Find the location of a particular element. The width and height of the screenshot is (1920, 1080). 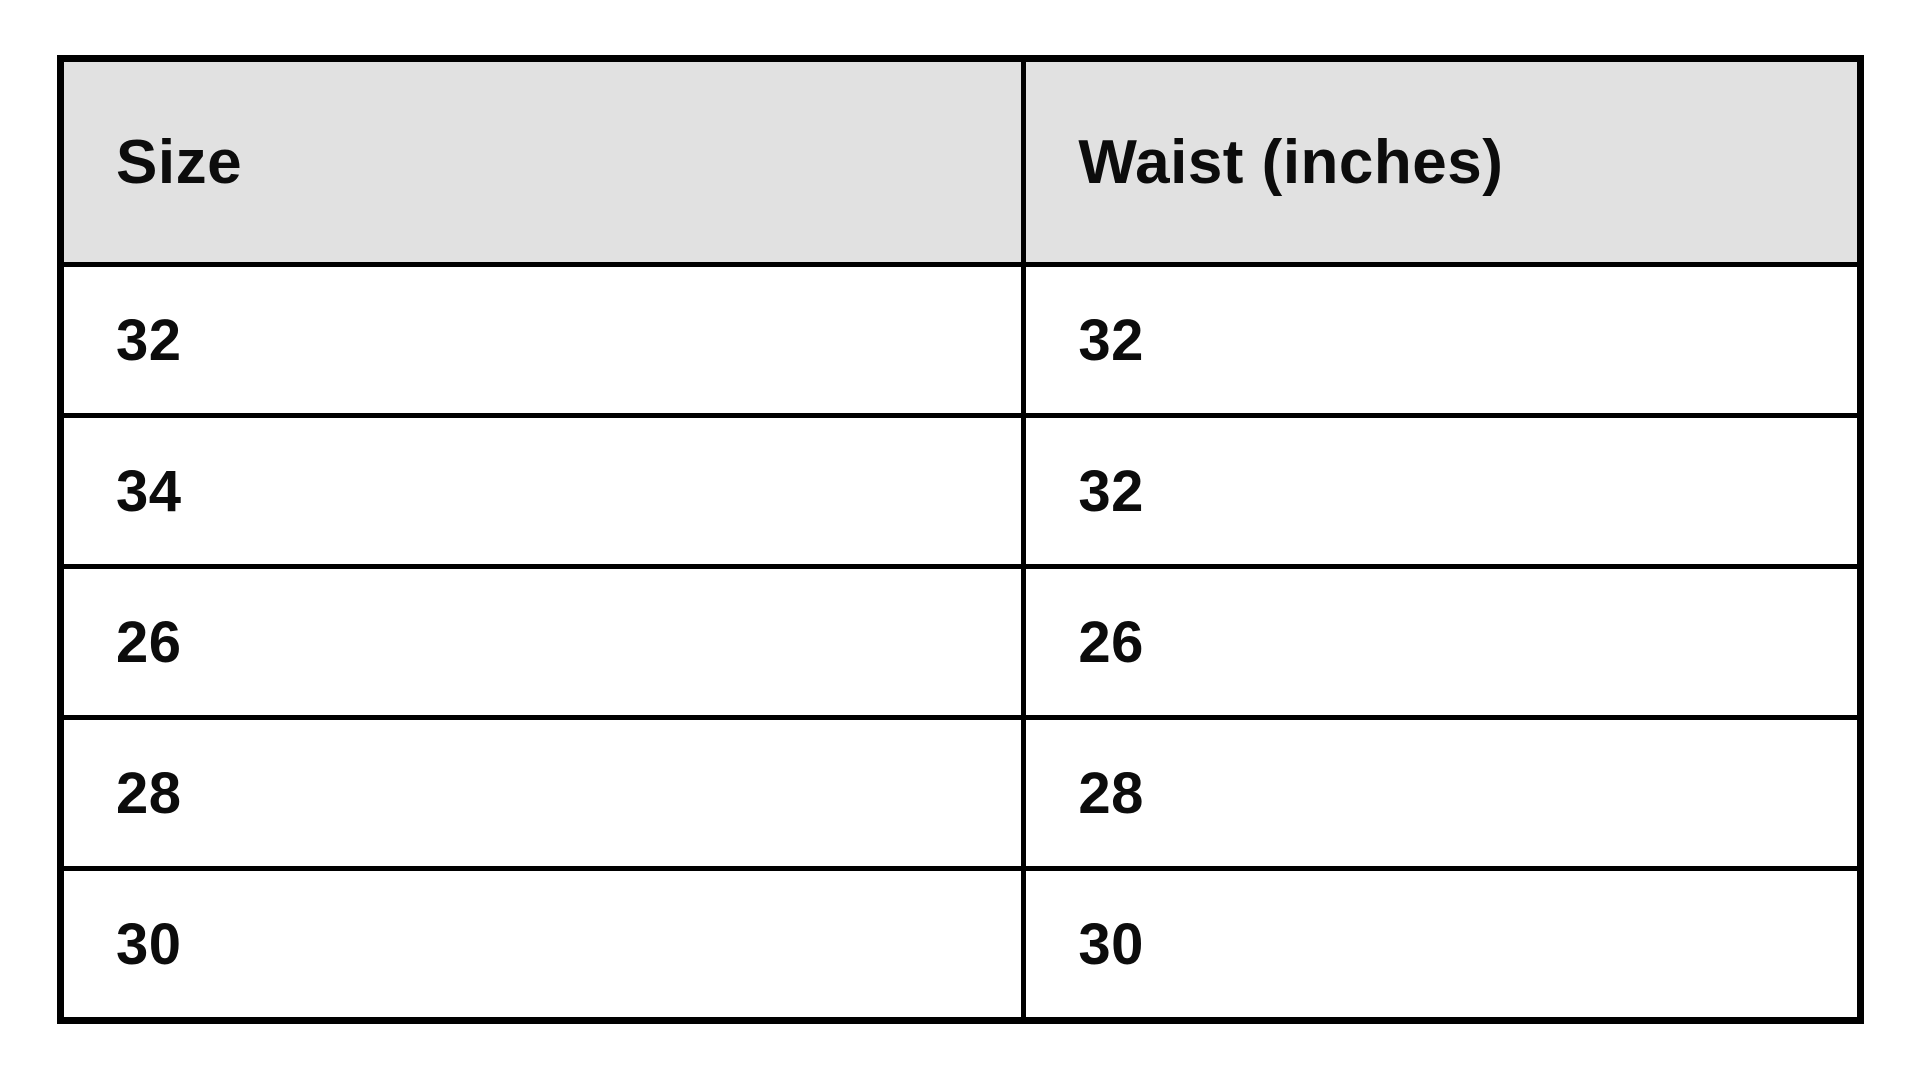

size-cell: 28 is located at coordinates (542, 793).